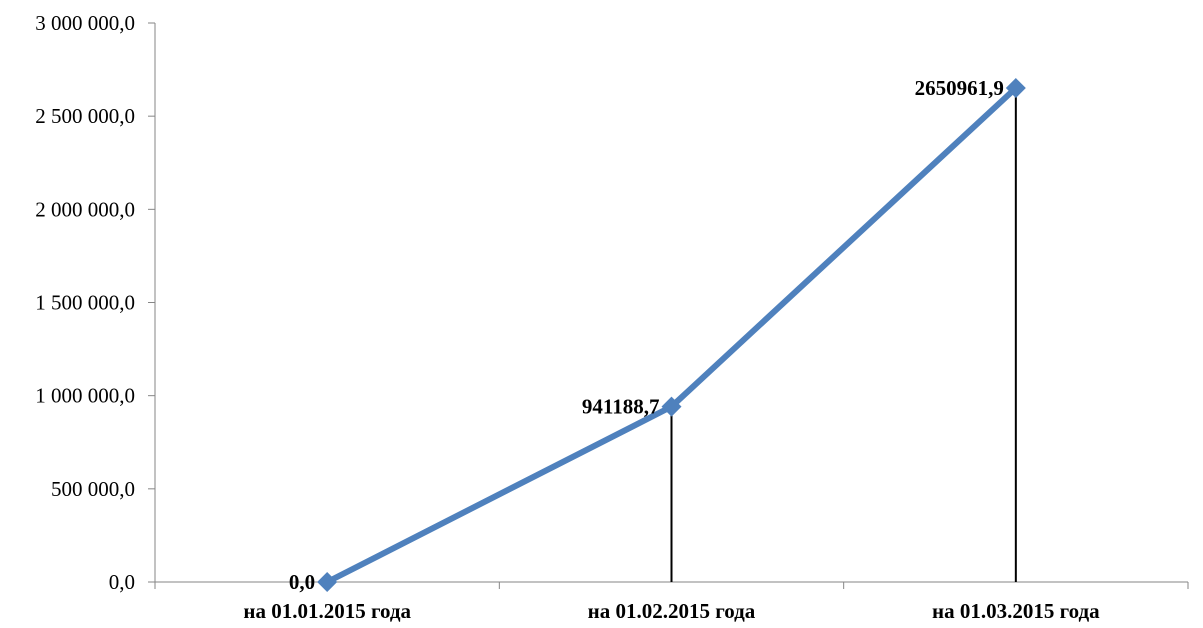  What do you see at coordinates (85, 116) in the screenshot?
I see `y-tick-label: 2 500 000,0` at bounding box center [85, 116].